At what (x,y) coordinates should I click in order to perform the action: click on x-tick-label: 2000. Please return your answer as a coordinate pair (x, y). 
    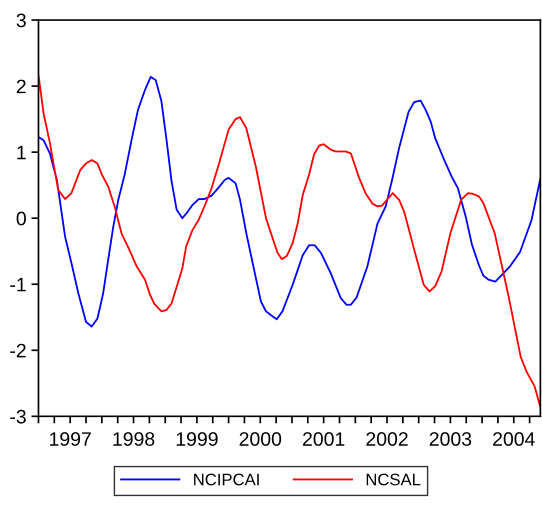
    Looking at the image, I should click on (261, 439).